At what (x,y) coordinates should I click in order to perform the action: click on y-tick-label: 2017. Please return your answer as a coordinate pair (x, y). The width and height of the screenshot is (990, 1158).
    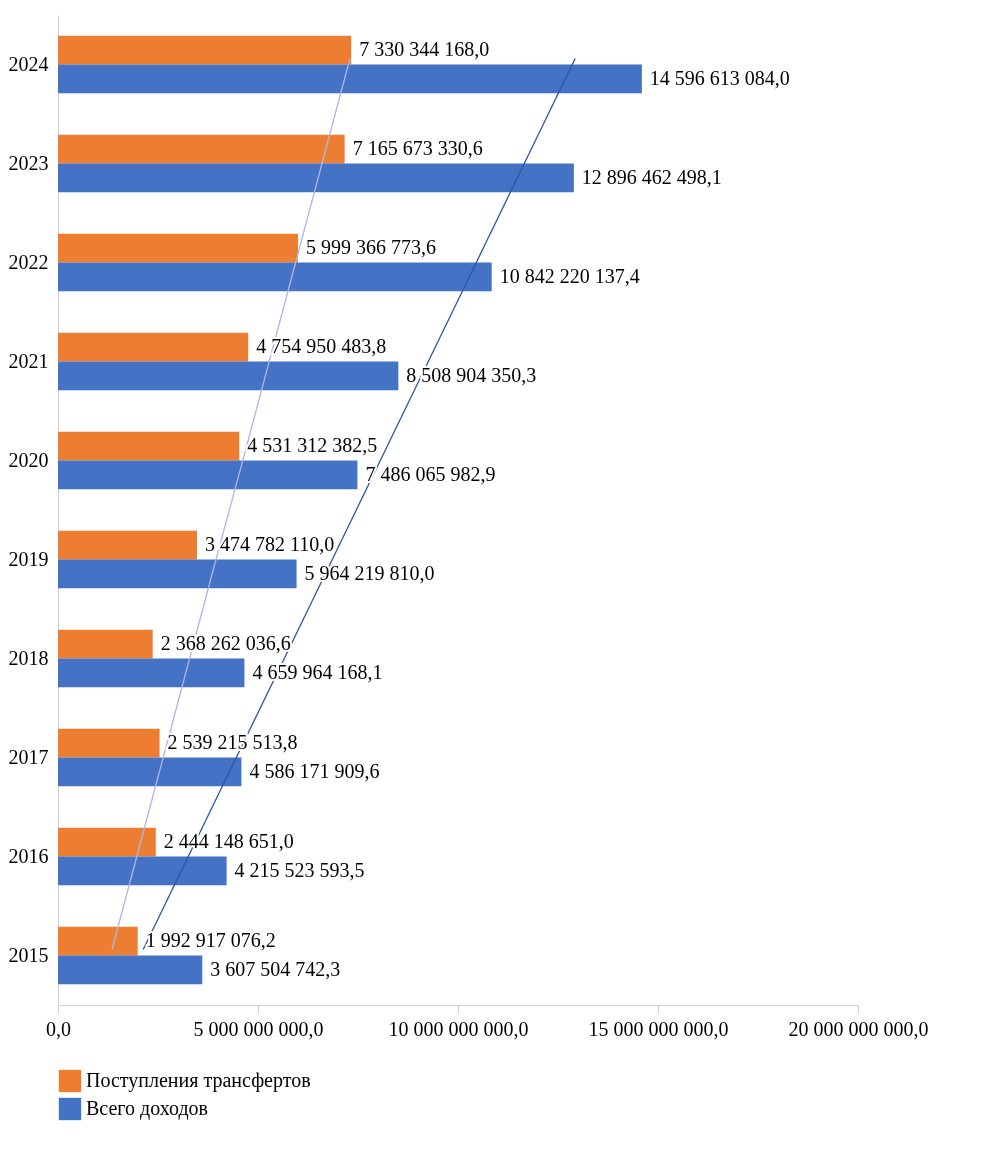
    Looking at the image, I should click on (28, 756).